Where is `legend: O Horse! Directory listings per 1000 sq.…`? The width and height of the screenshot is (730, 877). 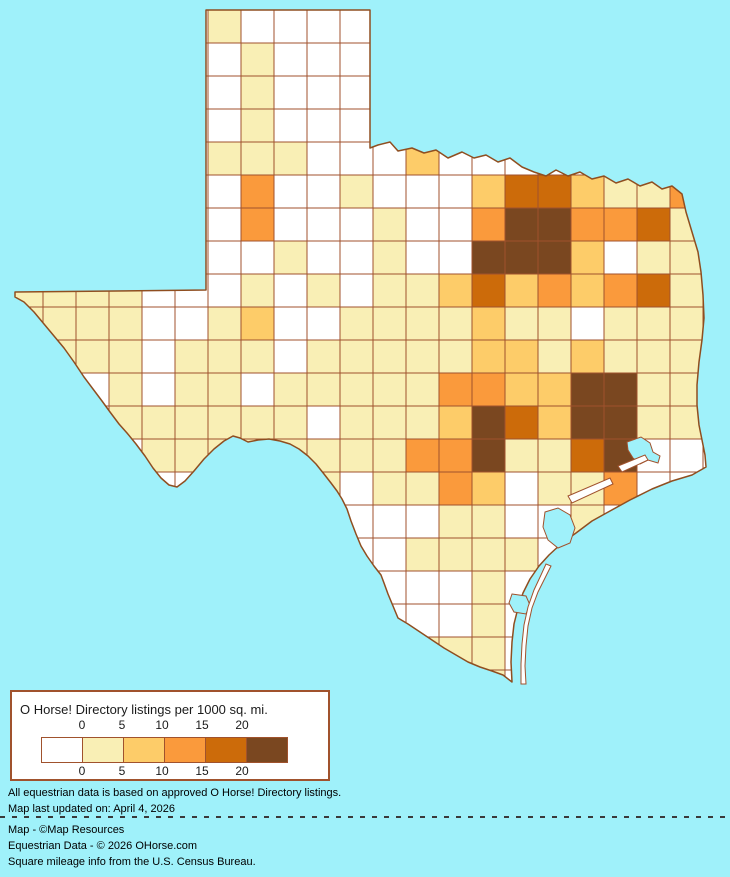 legend: O Horse! Directory listings per 1000 sq.… is located at coordinates (170, 735).